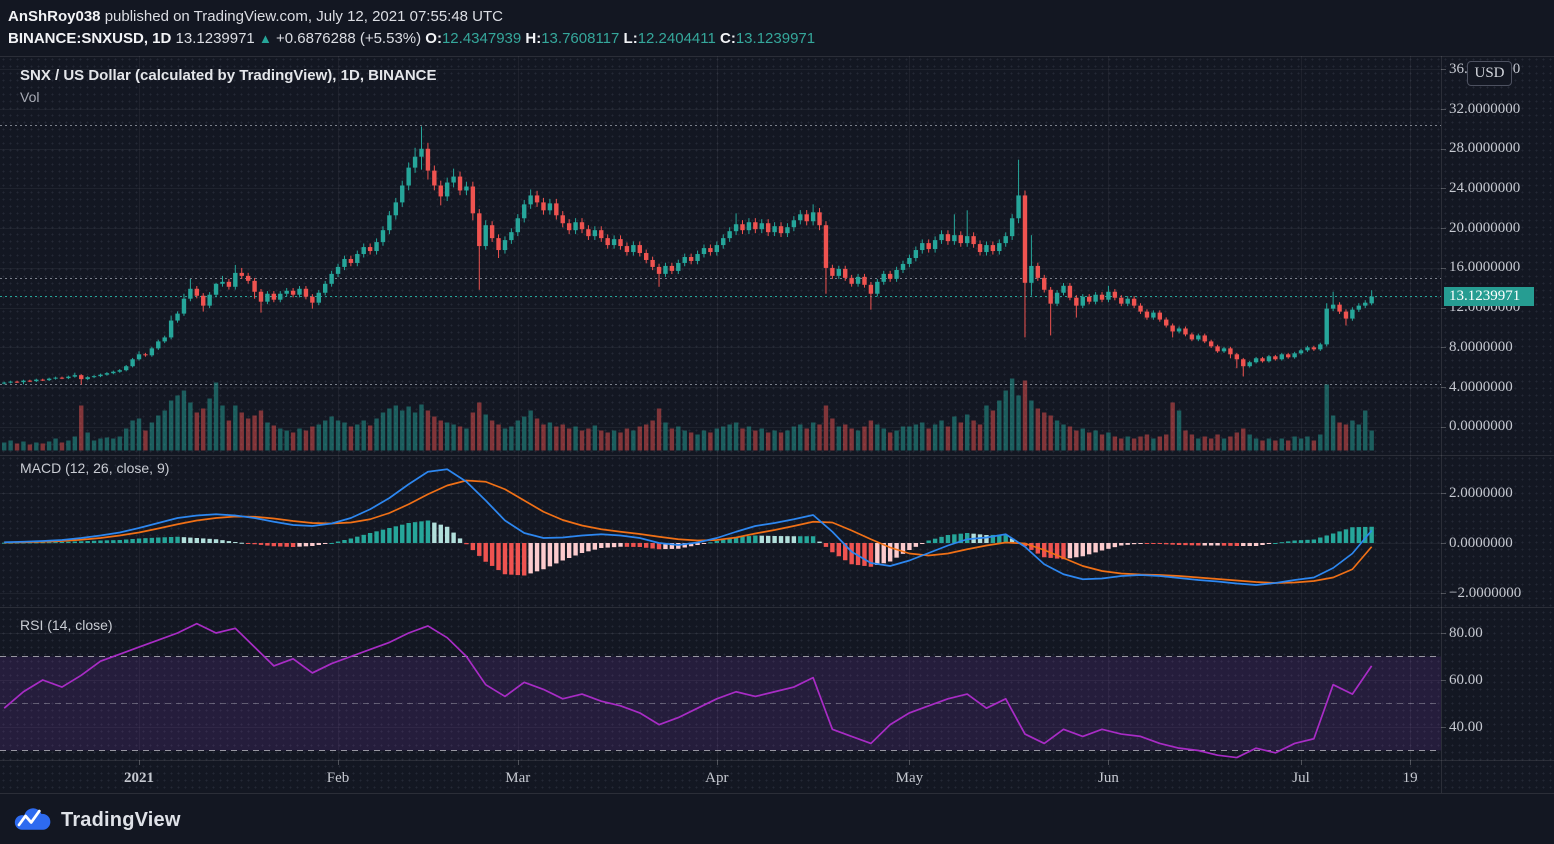  What do you see at coordinates (1301, 778) in the screenshot?
I see `time-axis-label: Jul` at bounding box center [1301, 778].